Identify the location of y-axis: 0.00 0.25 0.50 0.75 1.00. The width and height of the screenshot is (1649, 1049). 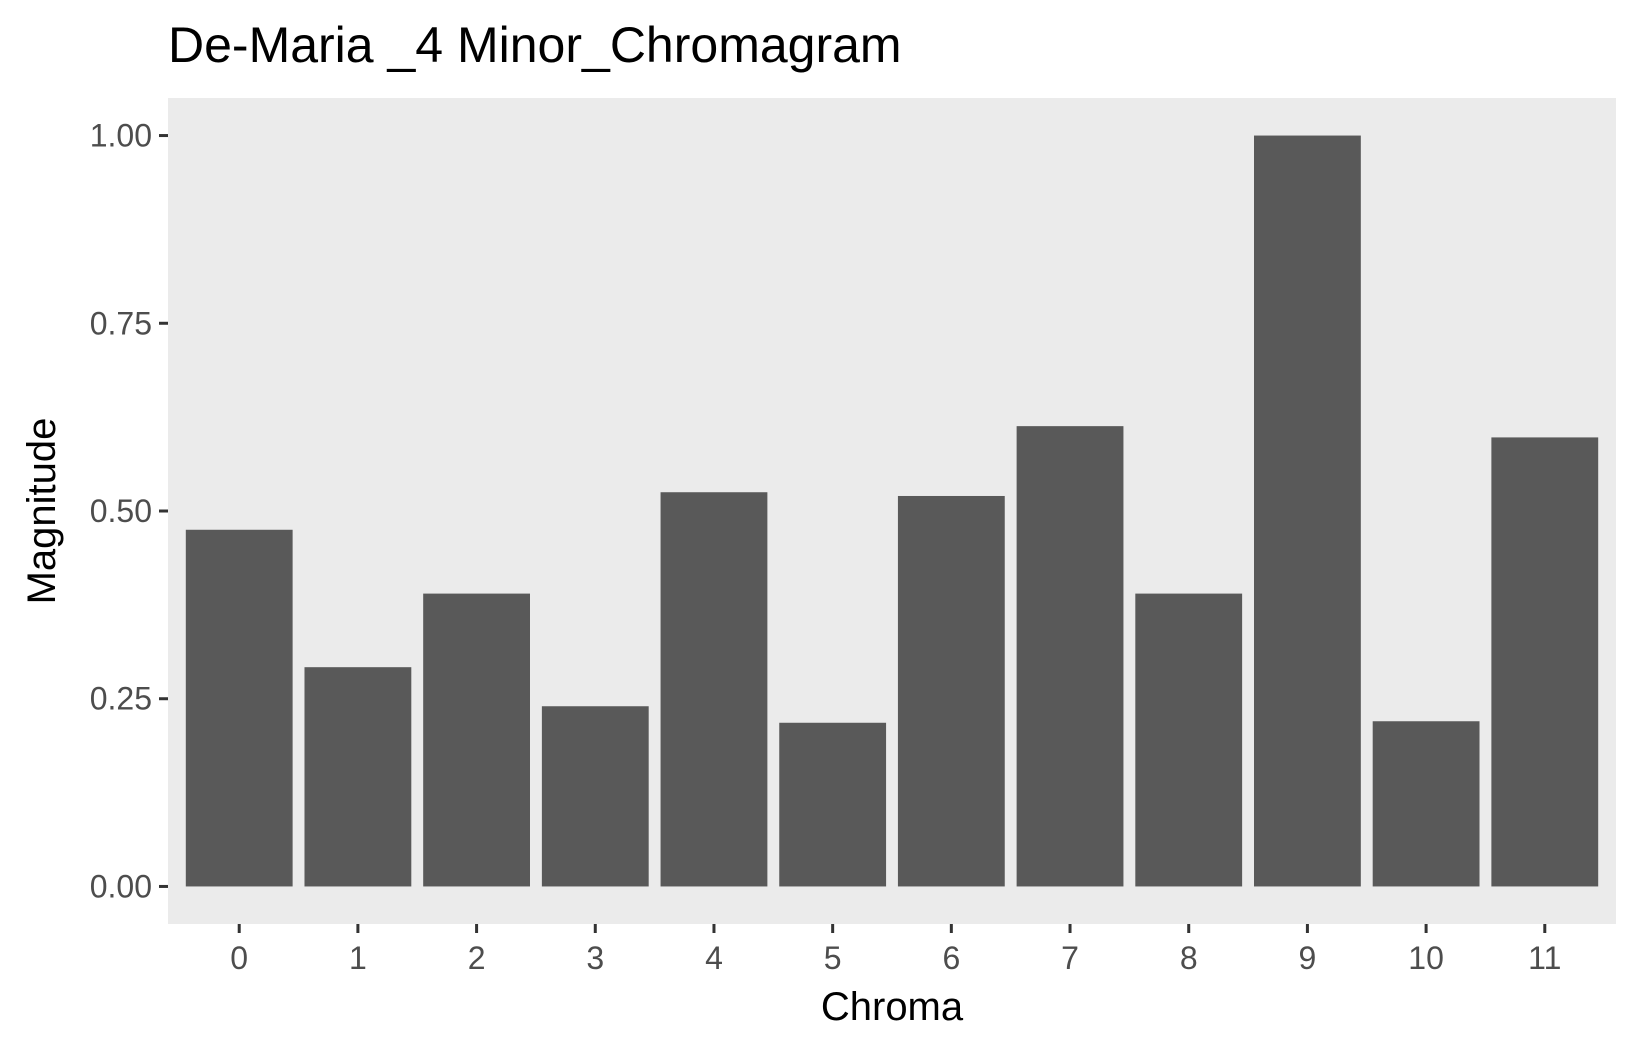
(129, 511).